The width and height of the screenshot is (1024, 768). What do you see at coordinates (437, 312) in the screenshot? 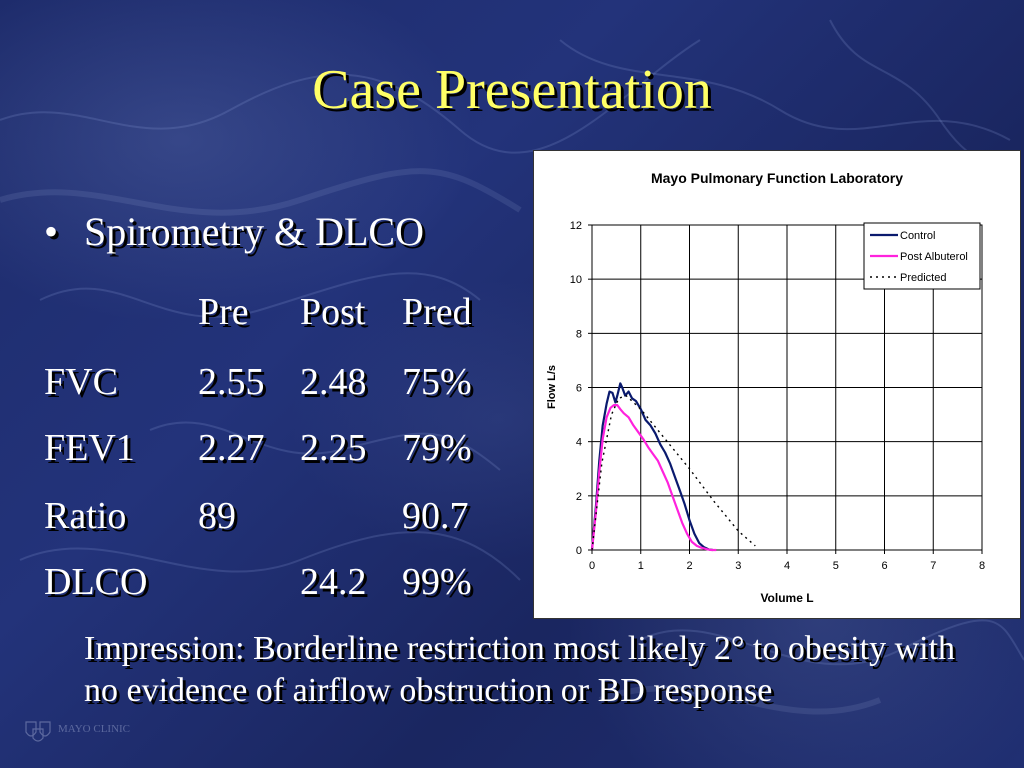
I see `header-pred: Pred` at bounding box center [437, 312].